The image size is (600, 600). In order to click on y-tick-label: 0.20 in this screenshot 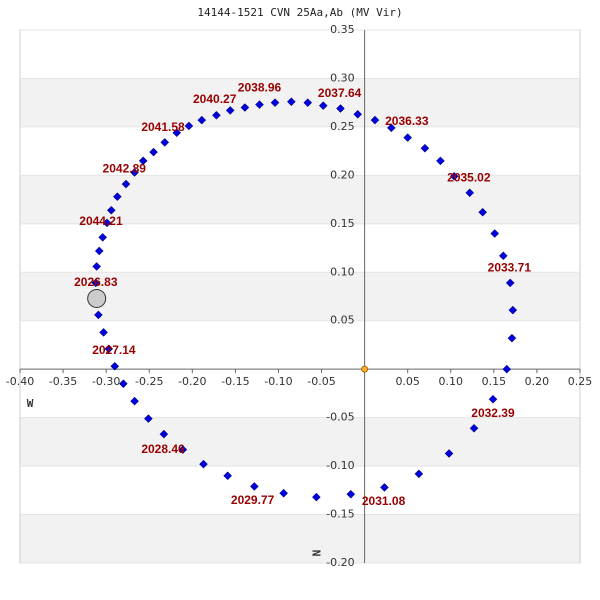, I will do `click(342, 174)`.